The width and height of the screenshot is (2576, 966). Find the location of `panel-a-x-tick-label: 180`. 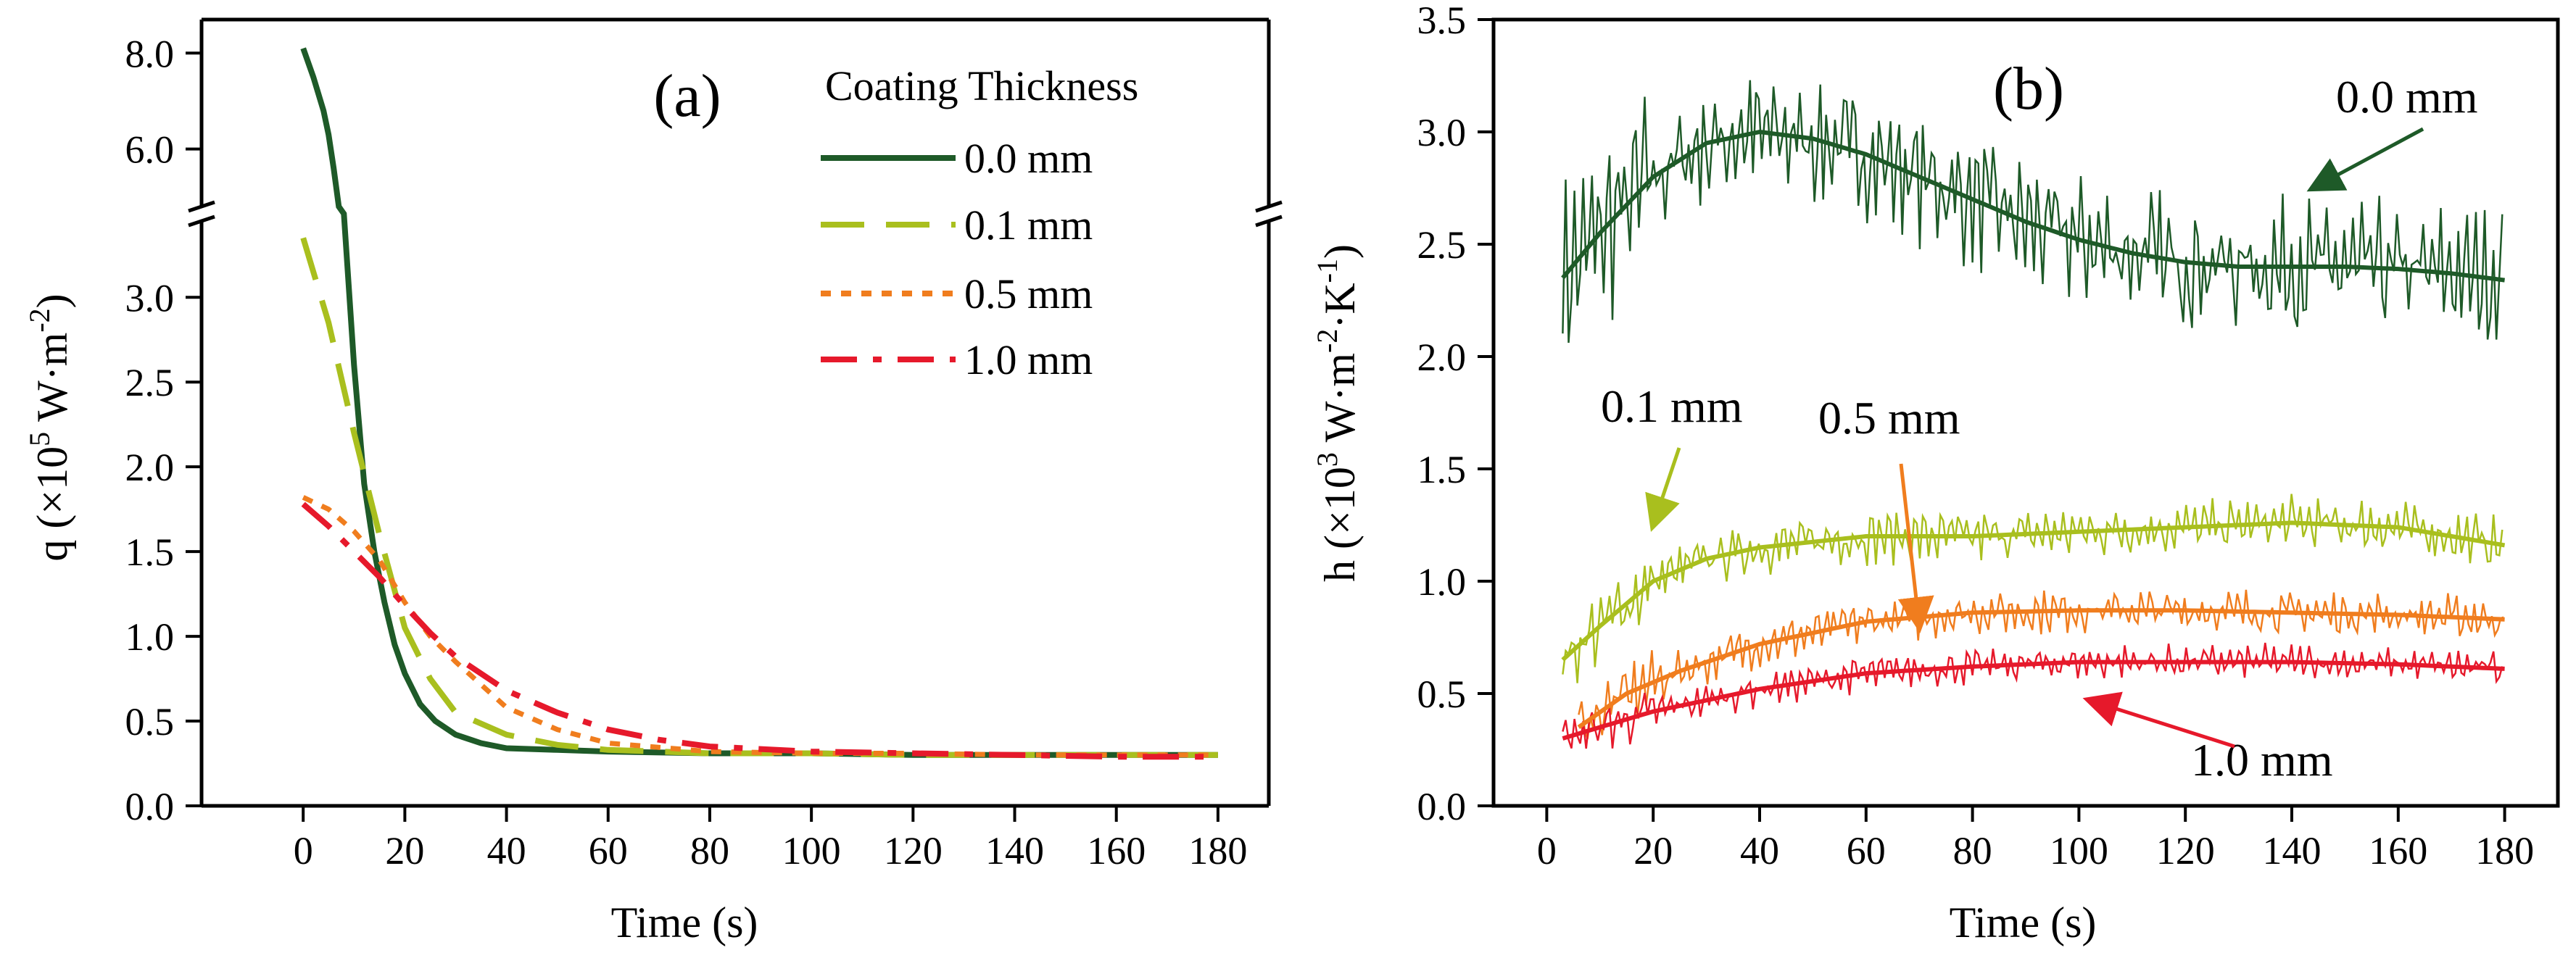

panel-a-x-tick-label: 180 is located at coordinates (1217, 851).